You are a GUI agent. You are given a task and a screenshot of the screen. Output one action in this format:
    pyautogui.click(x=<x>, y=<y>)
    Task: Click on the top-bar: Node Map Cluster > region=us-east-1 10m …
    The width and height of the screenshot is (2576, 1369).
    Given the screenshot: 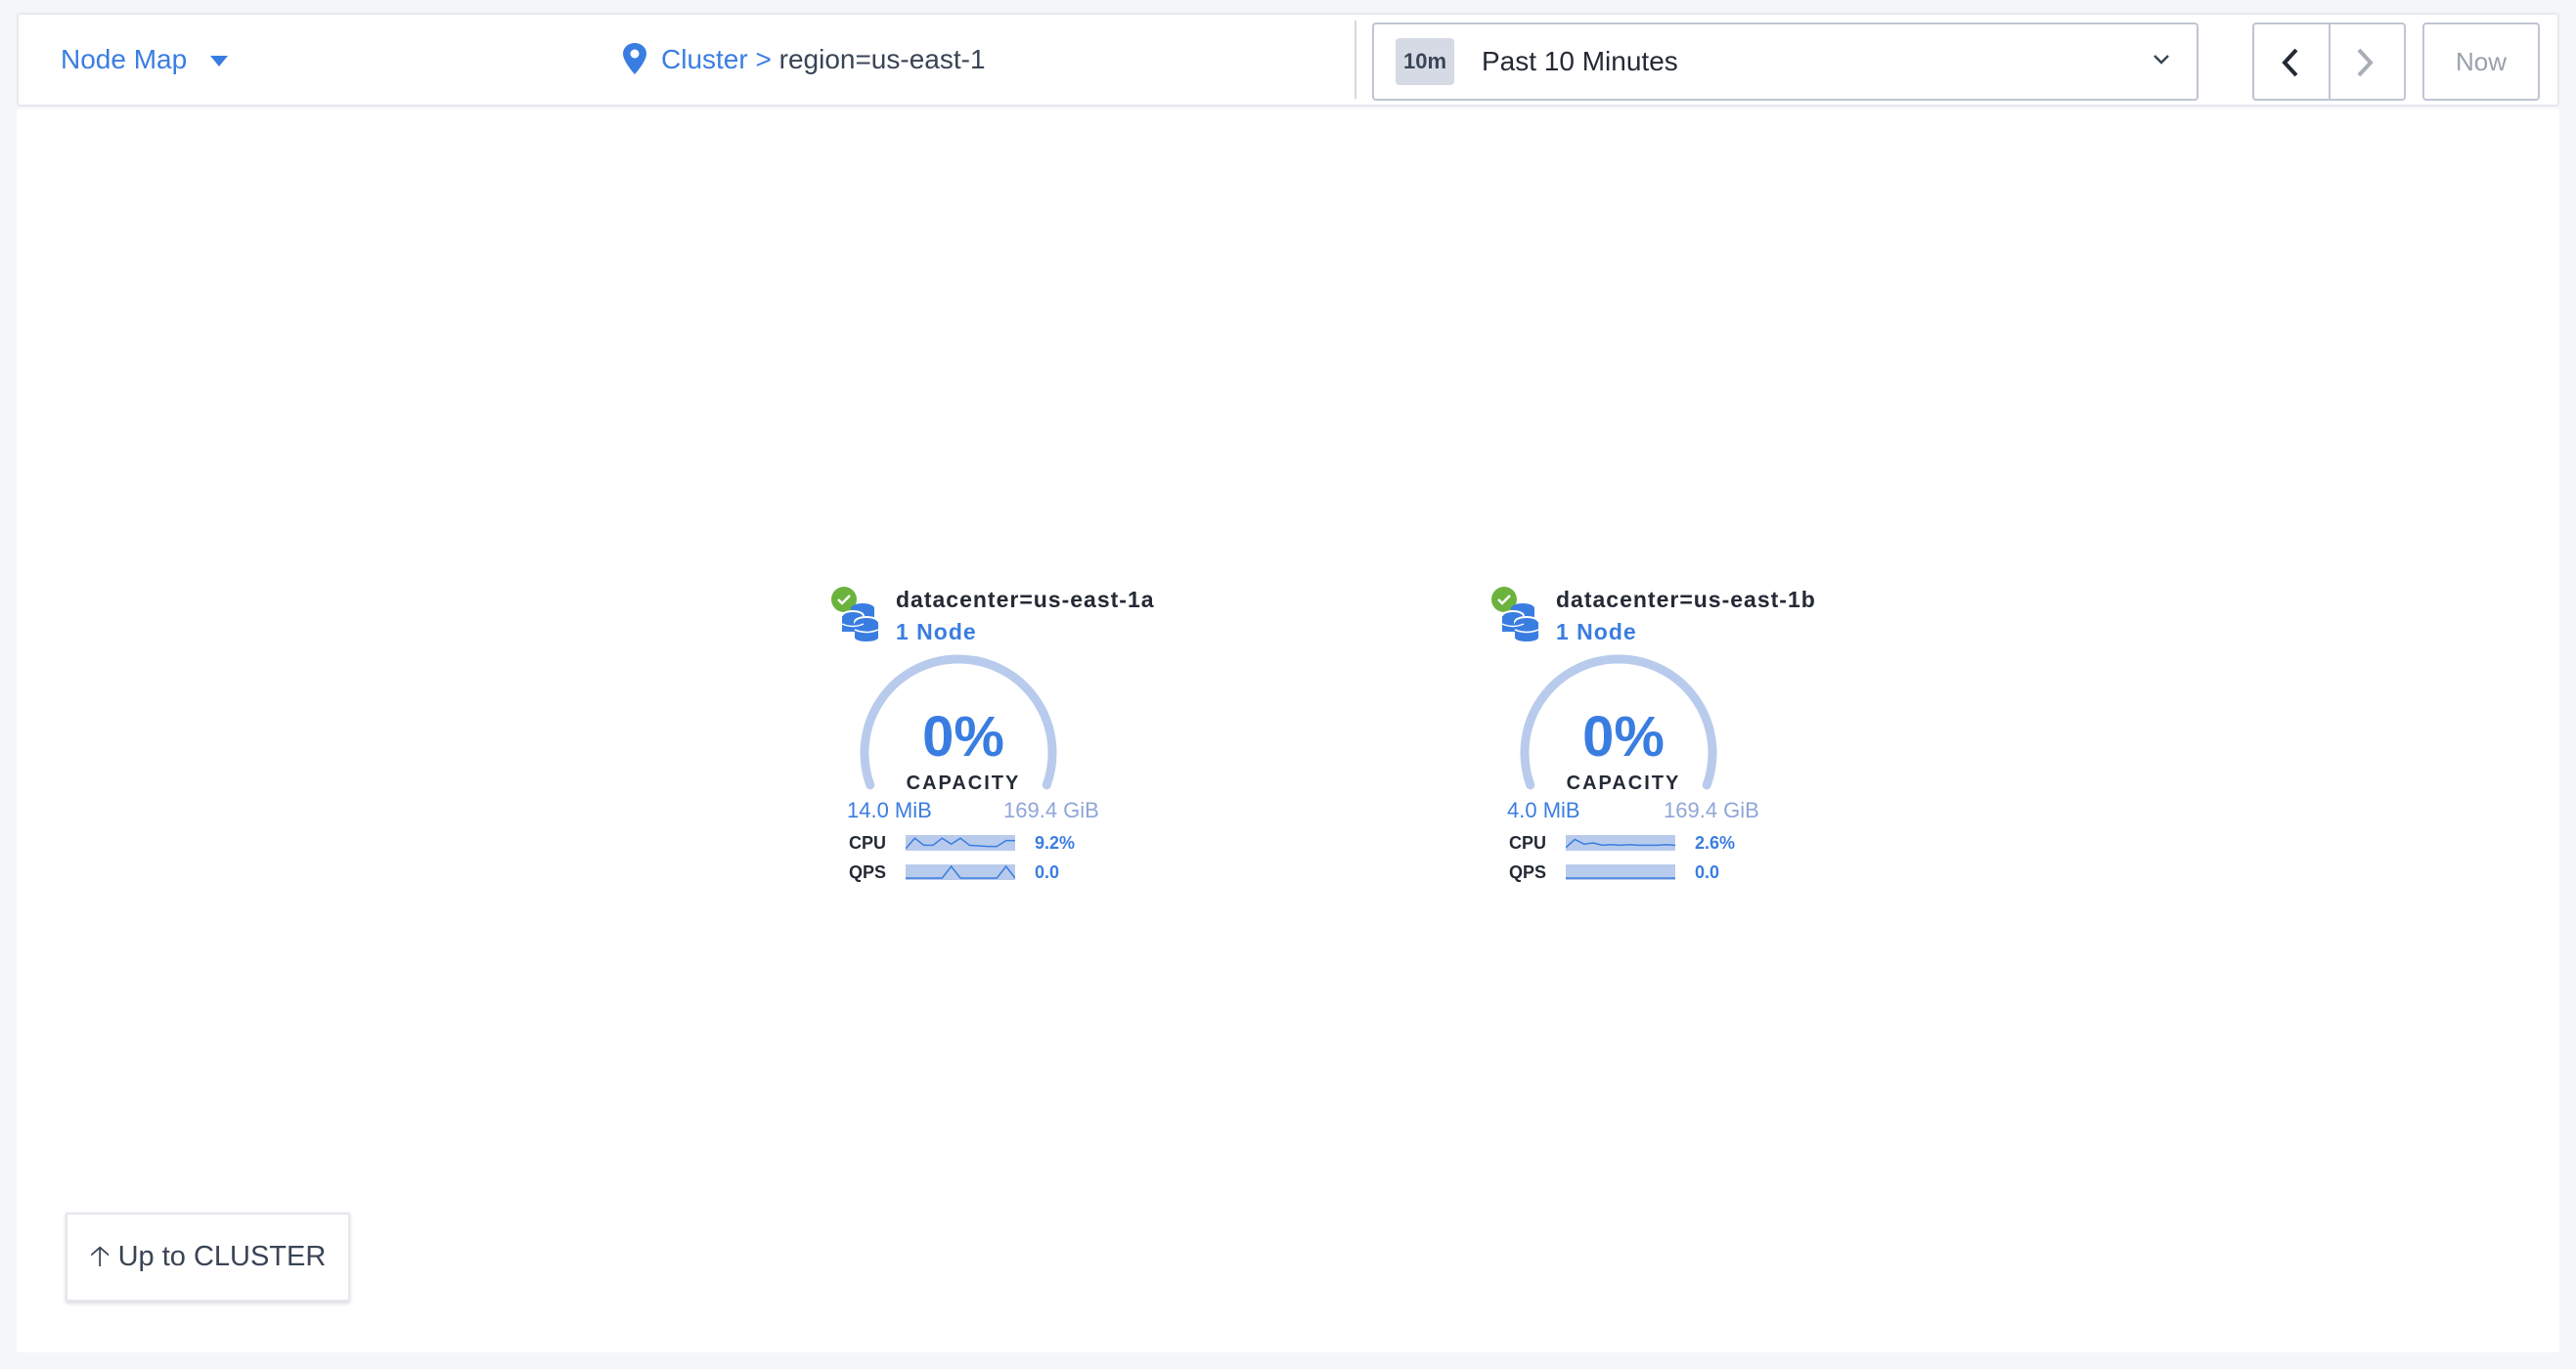 What is the action you would take?
    pyautogui.click(x=1288, y=60)
    